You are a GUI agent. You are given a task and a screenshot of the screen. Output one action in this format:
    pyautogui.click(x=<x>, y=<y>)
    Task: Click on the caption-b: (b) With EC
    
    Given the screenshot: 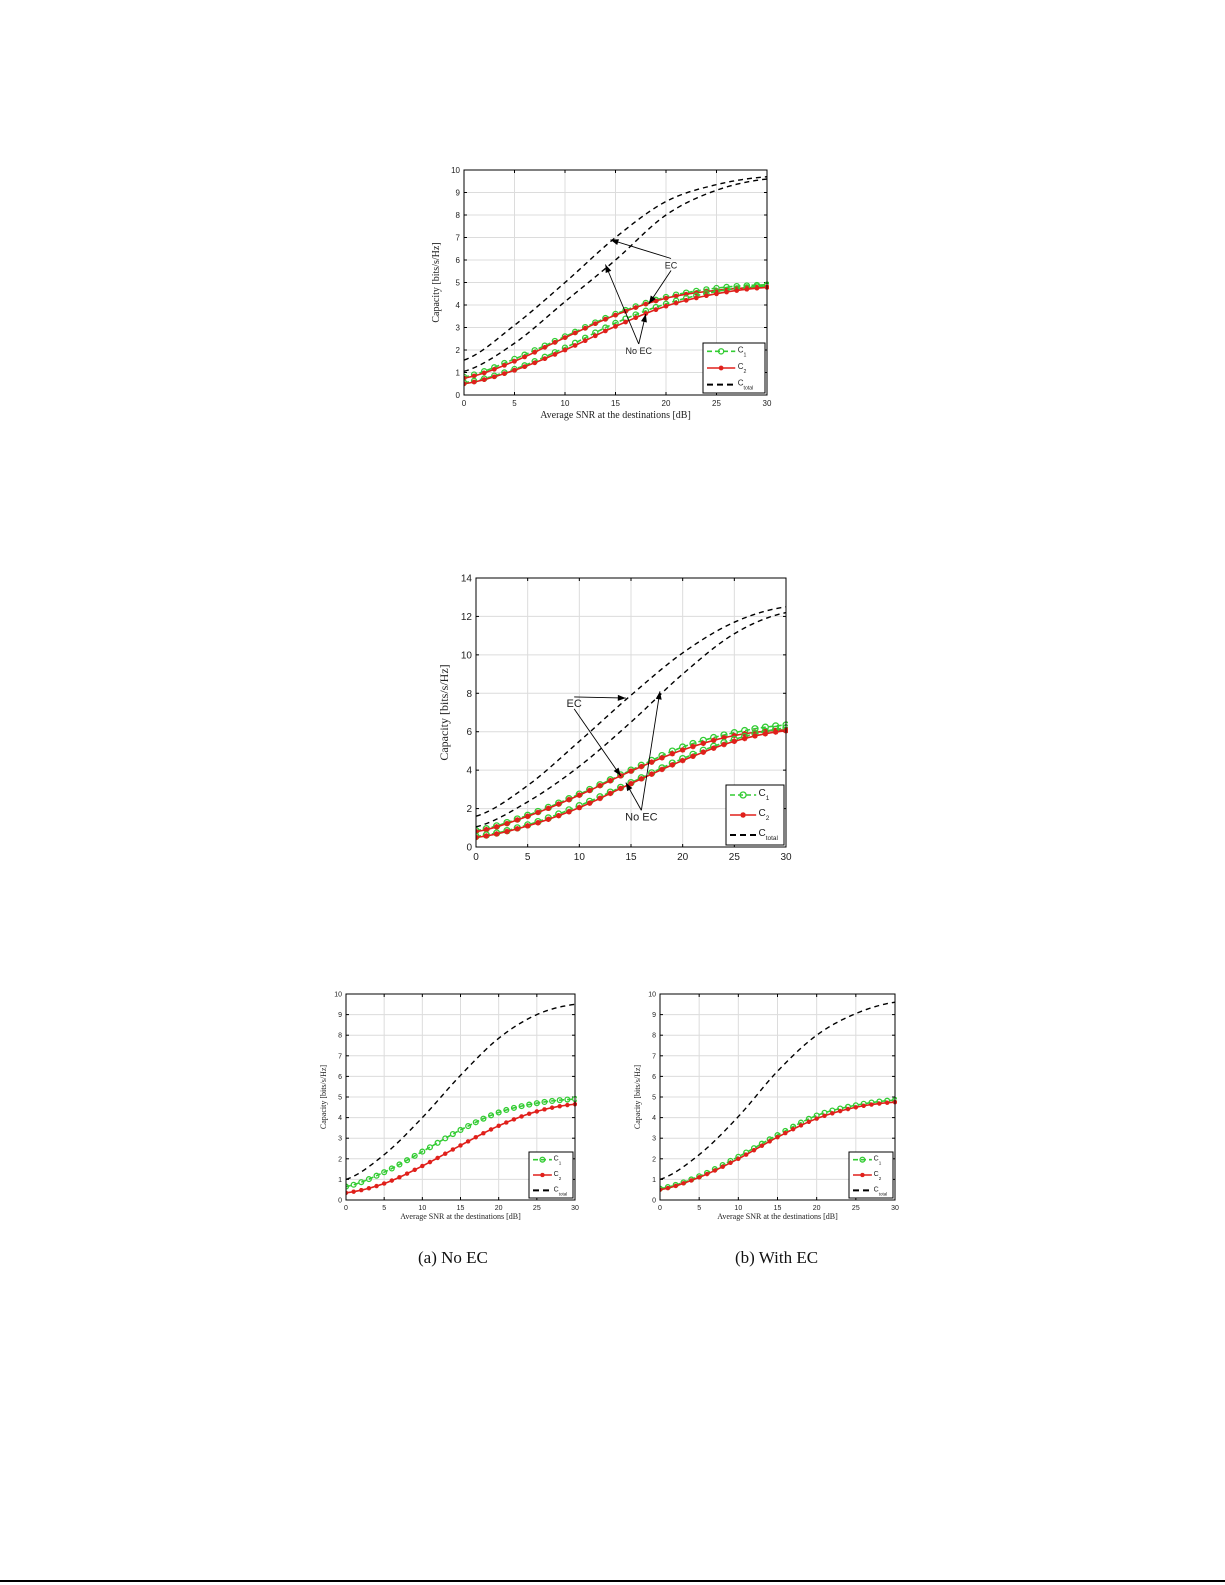 What is the action you would take?
    pyautogui.click(x=777, y=1257)
    